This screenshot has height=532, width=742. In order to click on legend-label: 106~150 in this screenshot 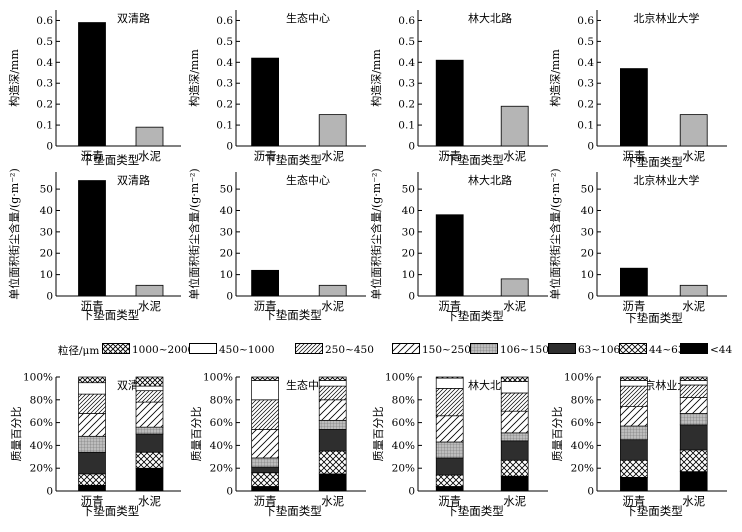, I will do `click(524, 350)`.